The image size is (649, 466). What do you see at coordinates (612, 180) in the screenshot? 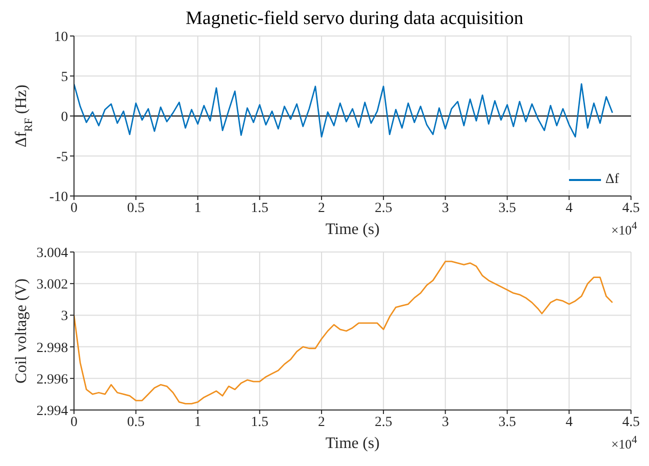
I see `legend-label: Δf` at bounding box center [612, 180].